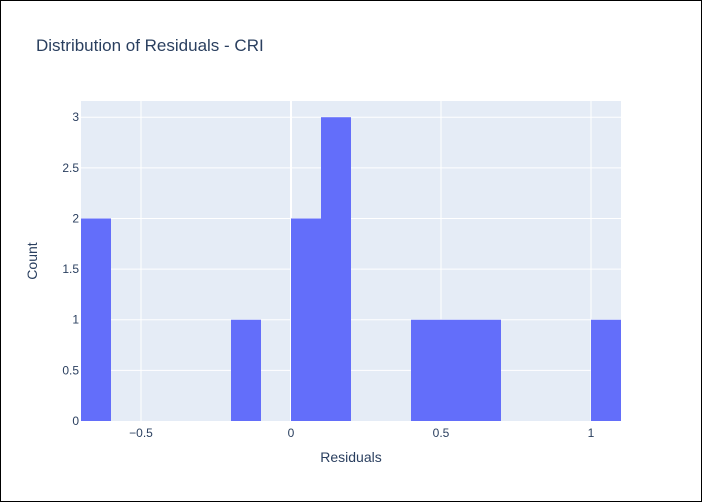 The width and height of the screenshot is (702, 502). What do you see at coordinates (150, 45) in the screenshot?
I see `chart-title: Distribution of Residuals - CRI` at bounding box center [150, 45].